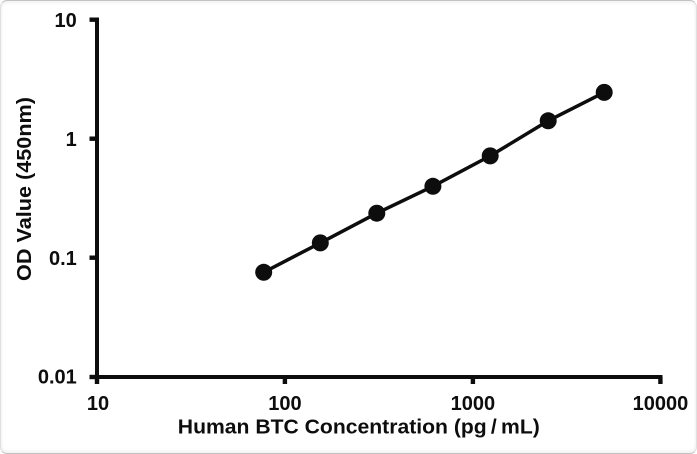 The height and width of the screenshot is (454, 697). What do you see at coordinates (70, 139) in the screenshot?
I see `svg-text: 1` at bounding box center [70, 139].